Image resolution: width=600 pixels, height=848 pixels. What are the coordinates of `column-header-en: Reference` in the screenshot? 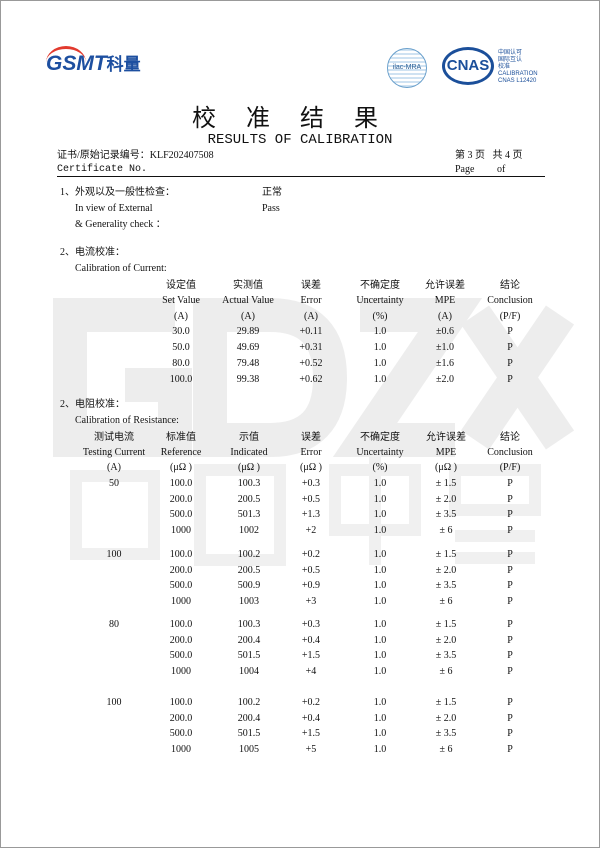 It's located at (181, 452).